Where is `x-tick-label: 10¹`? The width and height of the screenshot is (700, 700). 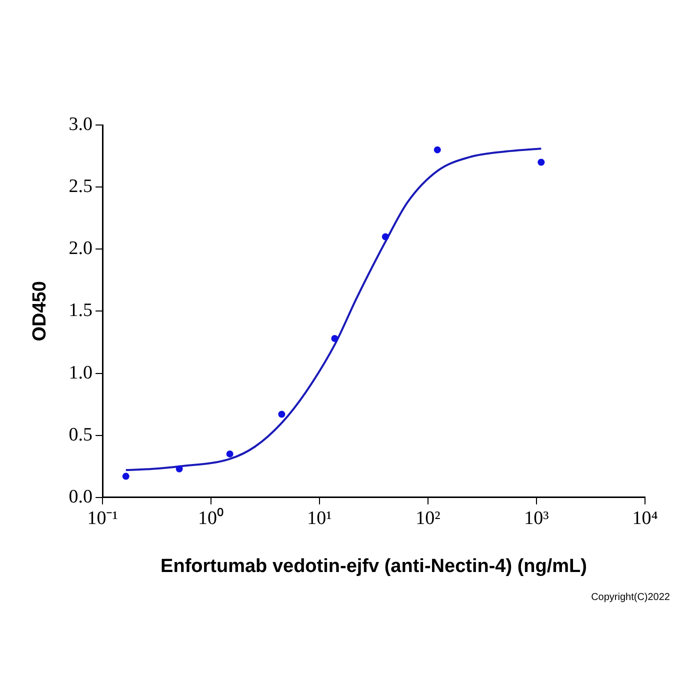
x-tick-label: 10¹ is located at coordinates (319, 518).